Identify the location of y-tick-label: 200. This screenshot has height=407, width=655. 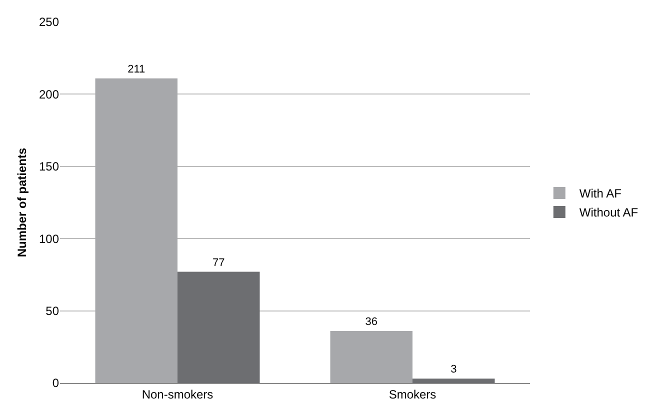
(49, 94).